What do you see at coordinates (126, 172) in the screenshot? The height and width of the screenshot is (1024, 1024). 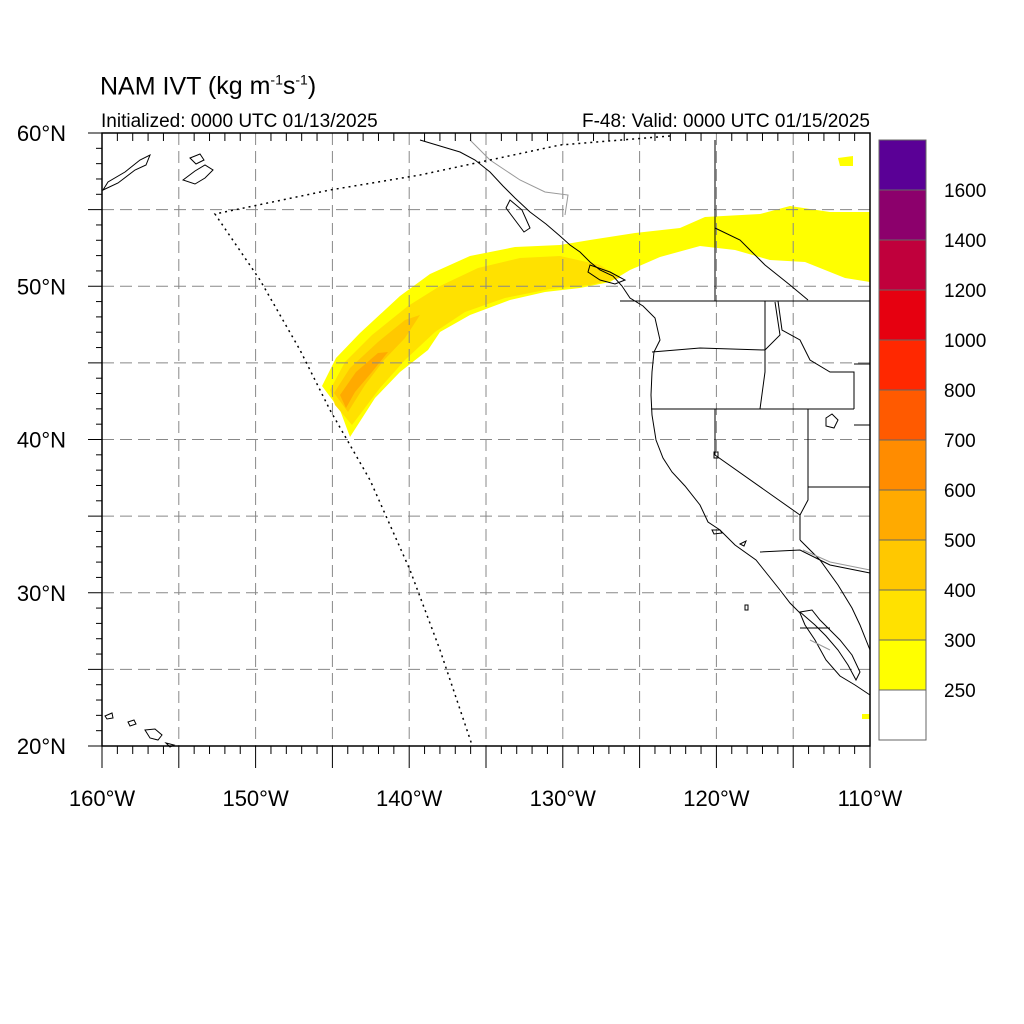 I see `coastline-alaska` at bounding box center [126, 172].